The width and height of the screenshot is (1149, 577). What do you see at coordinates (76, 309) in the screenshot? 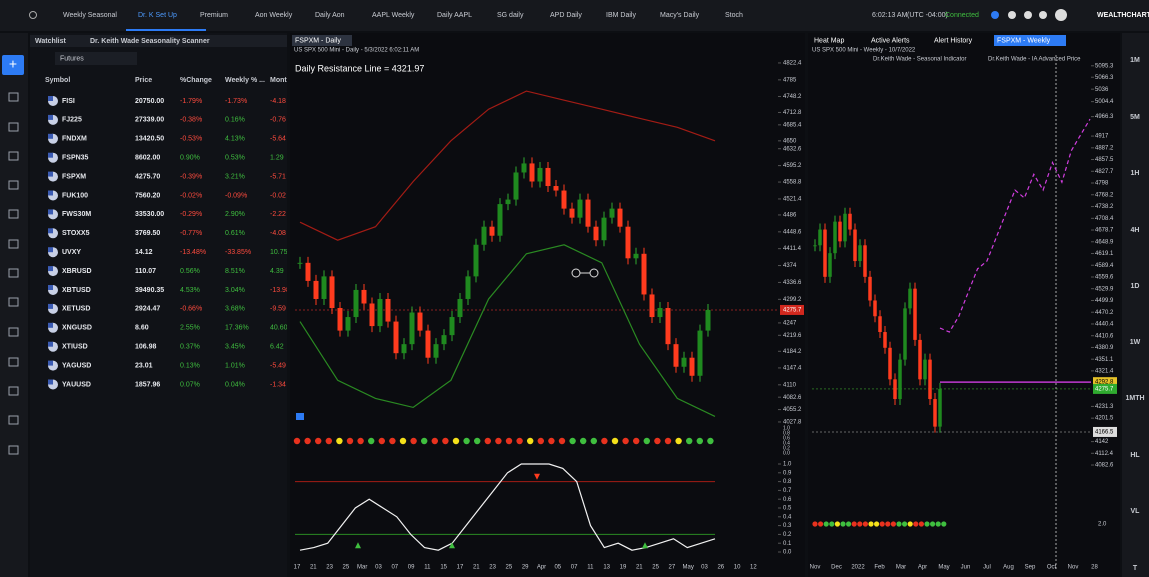
I see `symbol: XETUSD` at bounding box center [76, 309].